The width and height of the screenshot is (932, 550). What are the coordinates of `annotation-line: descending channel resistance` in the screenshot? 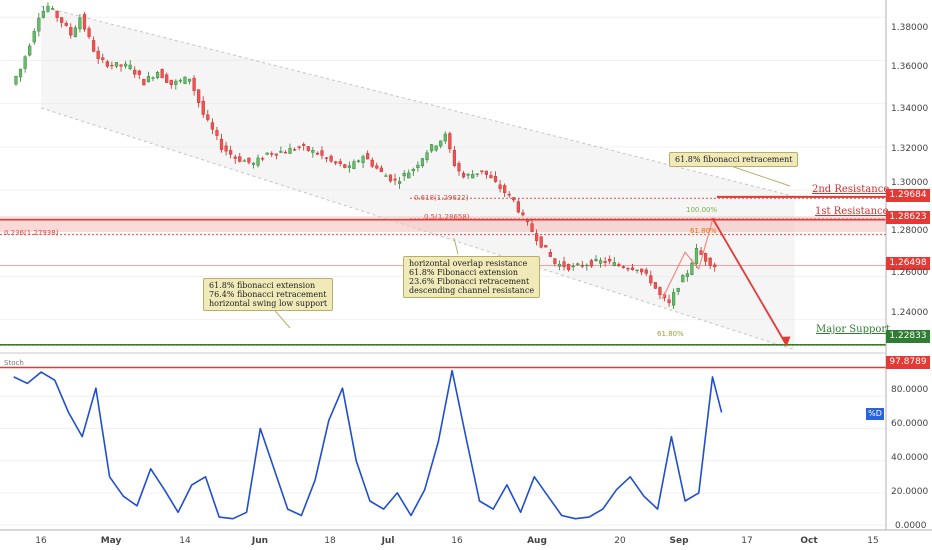 It's located at (472, 290).